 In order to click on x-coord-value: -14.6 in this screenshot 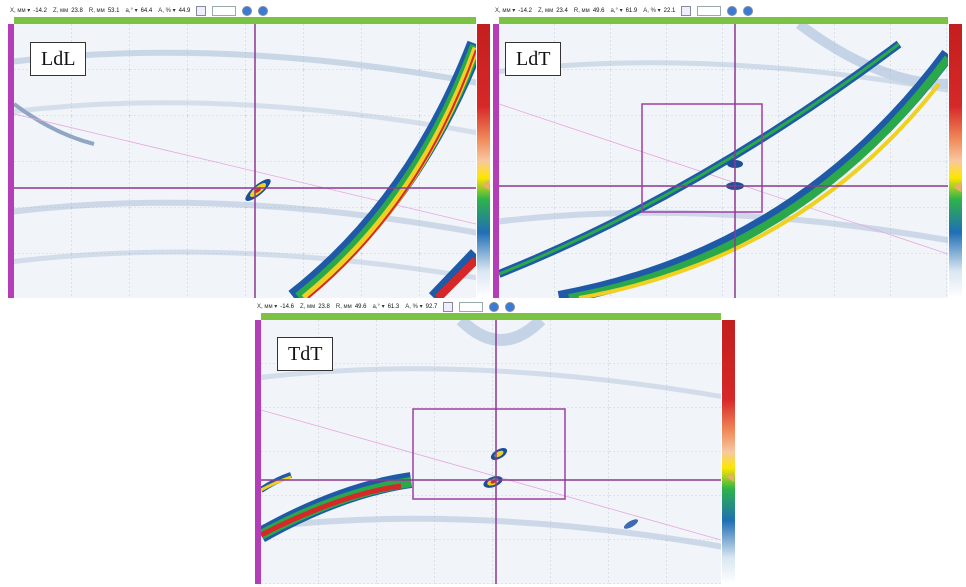, I will do `click(287, 306)`.